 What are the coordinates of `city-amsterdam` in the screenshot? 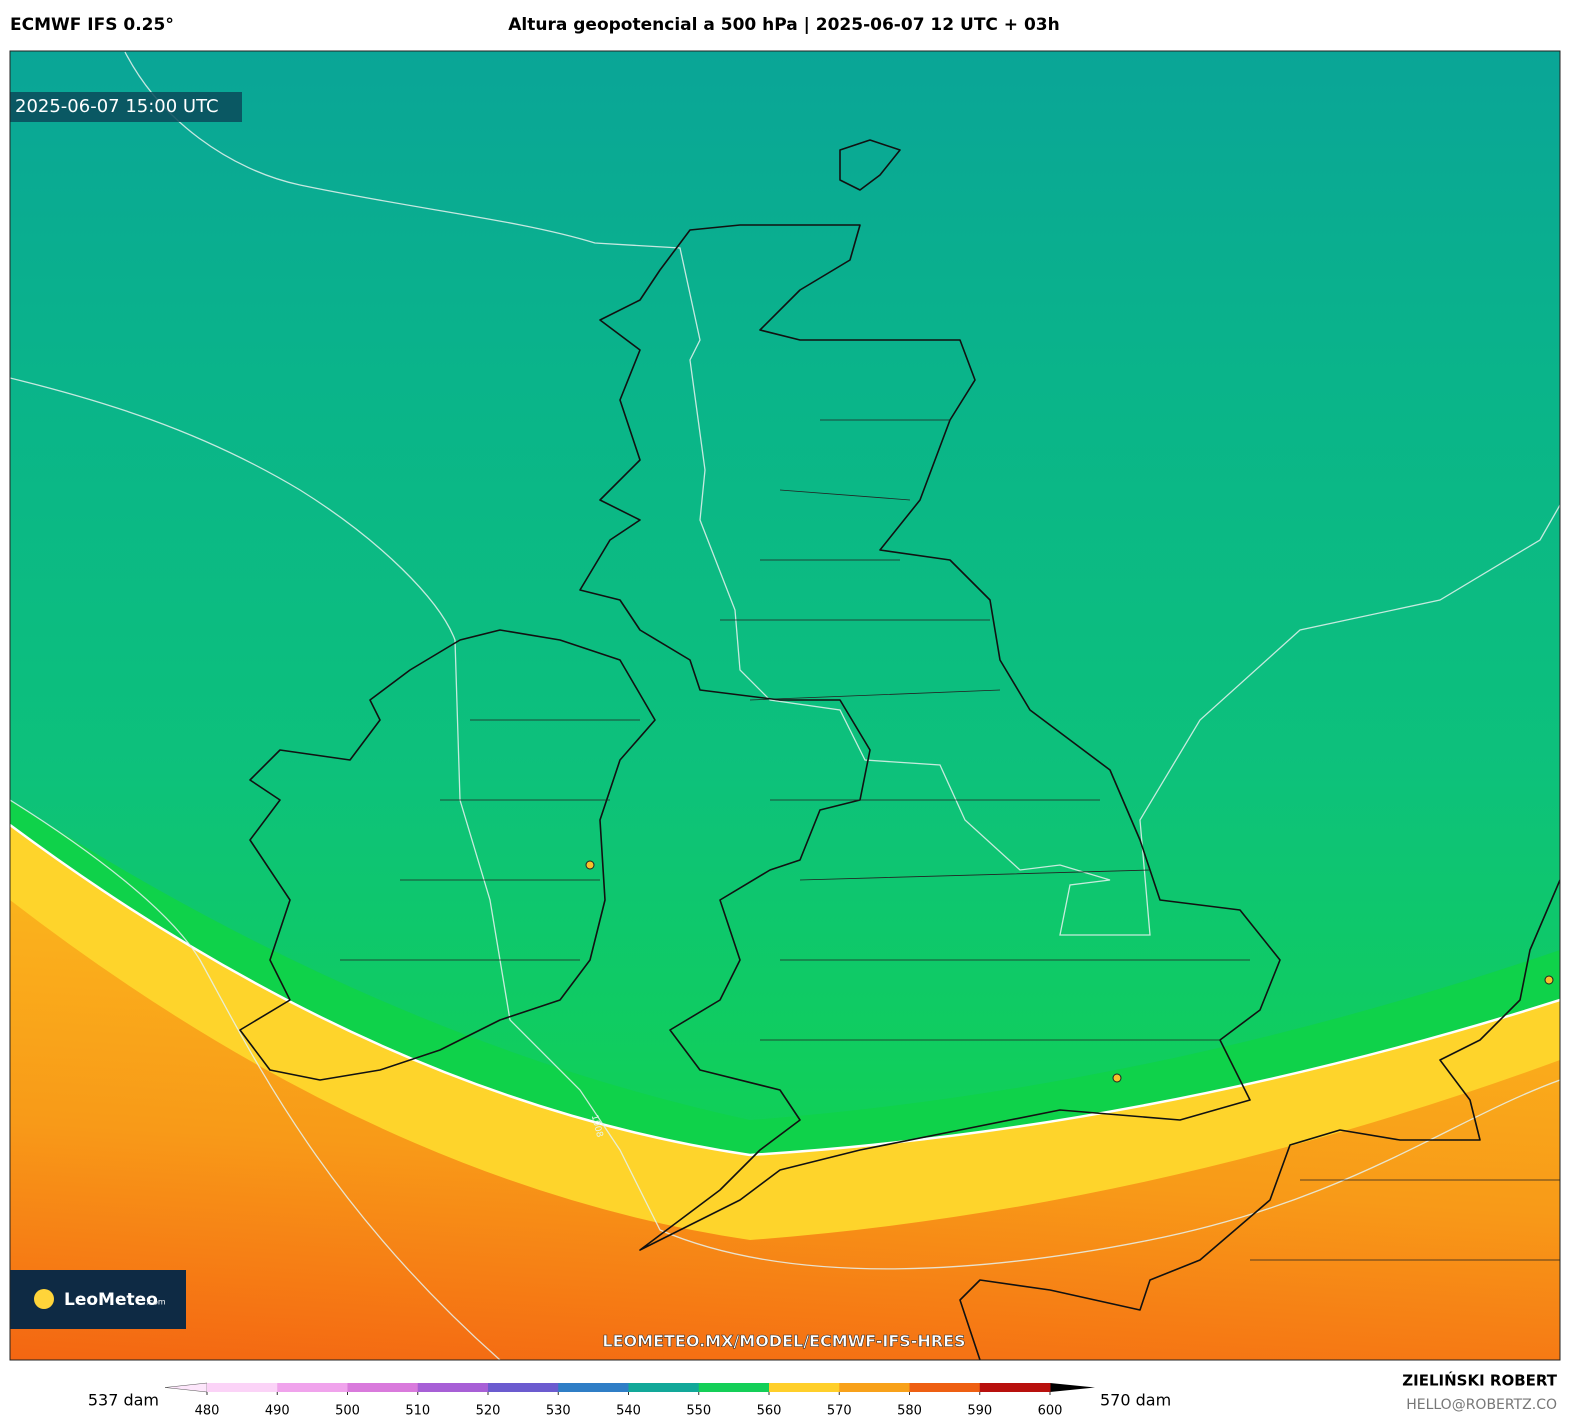 It's located at (1549, 980).